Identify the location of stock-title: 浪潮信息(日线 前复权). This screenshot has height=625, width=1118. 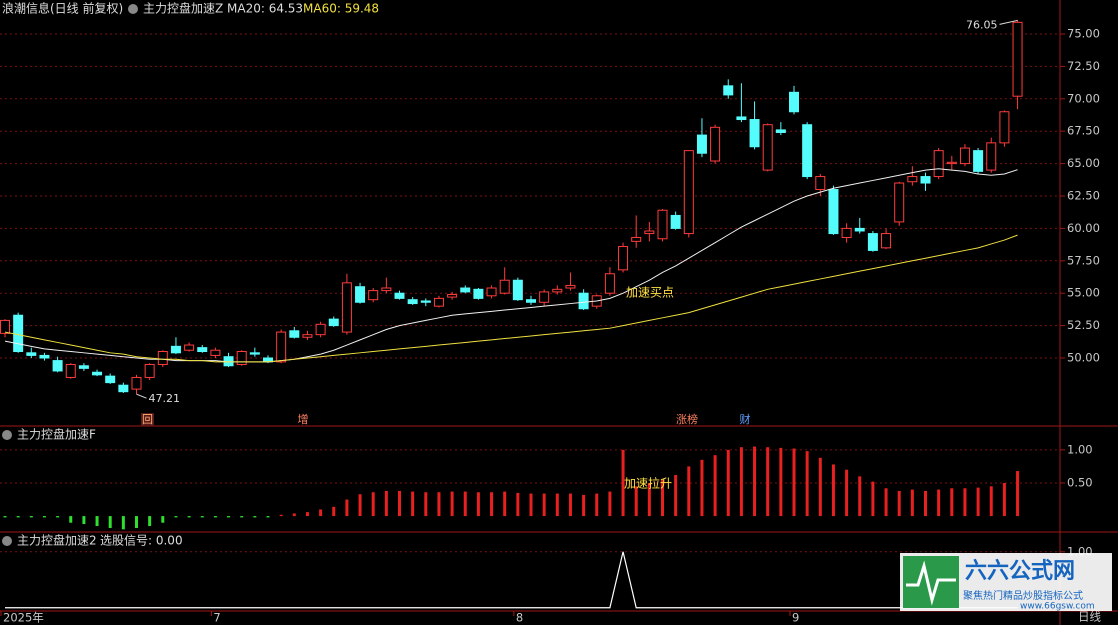
(62, 8).